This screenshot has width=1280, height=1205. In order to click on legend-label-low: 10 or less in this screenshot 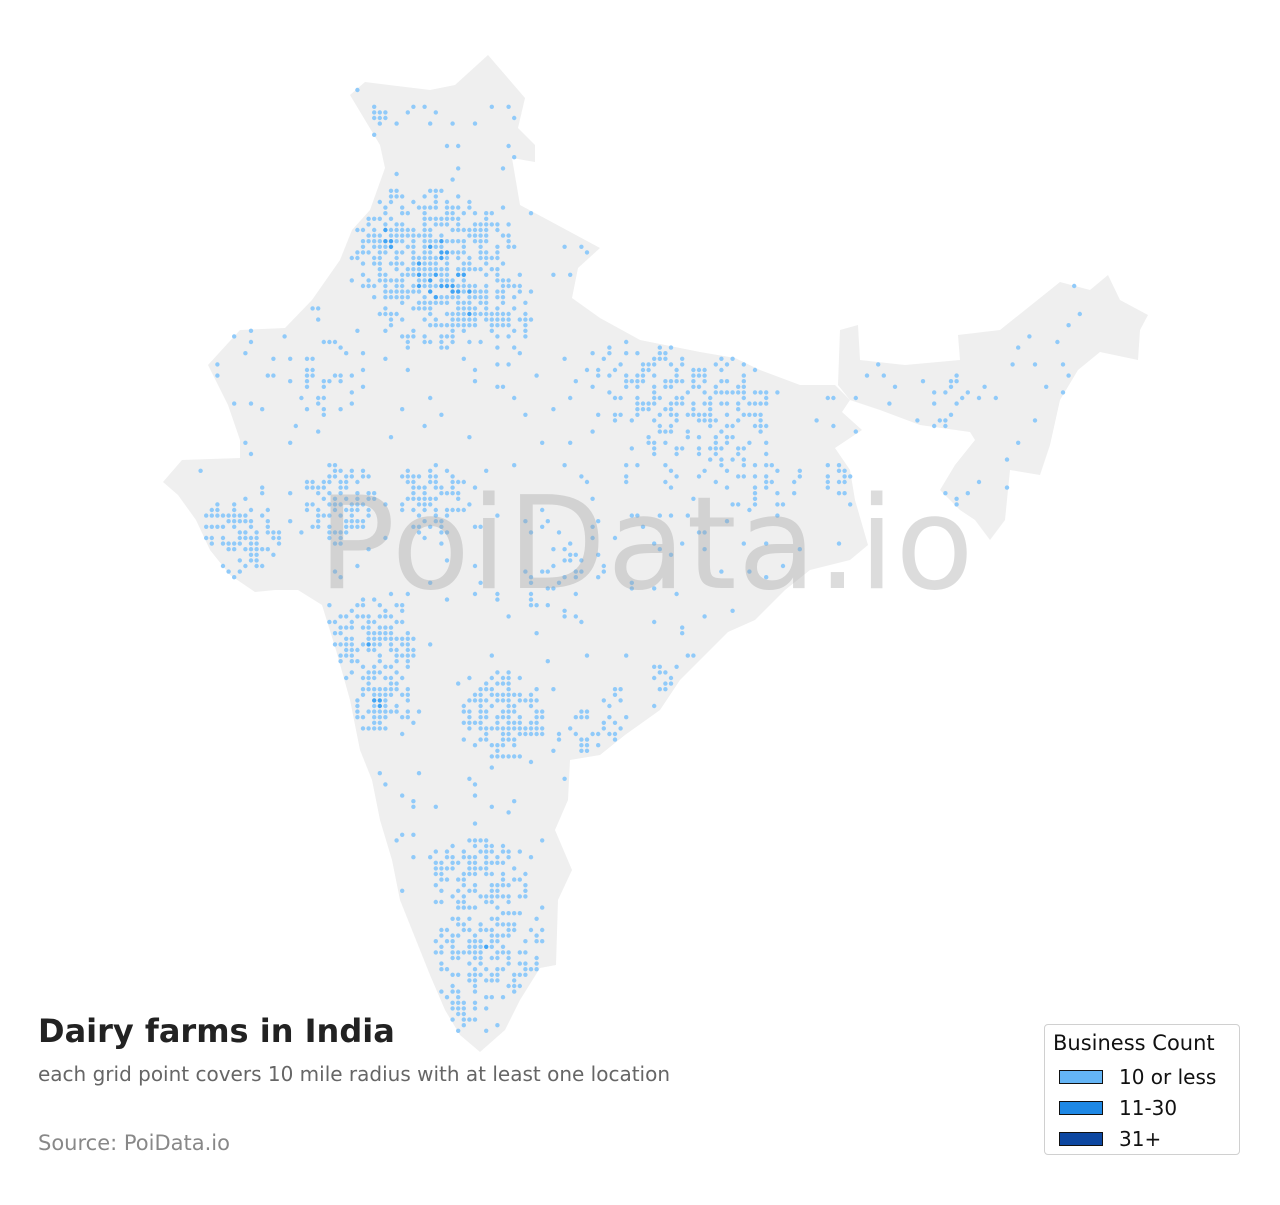, I will do `click(1168, 1076)`.